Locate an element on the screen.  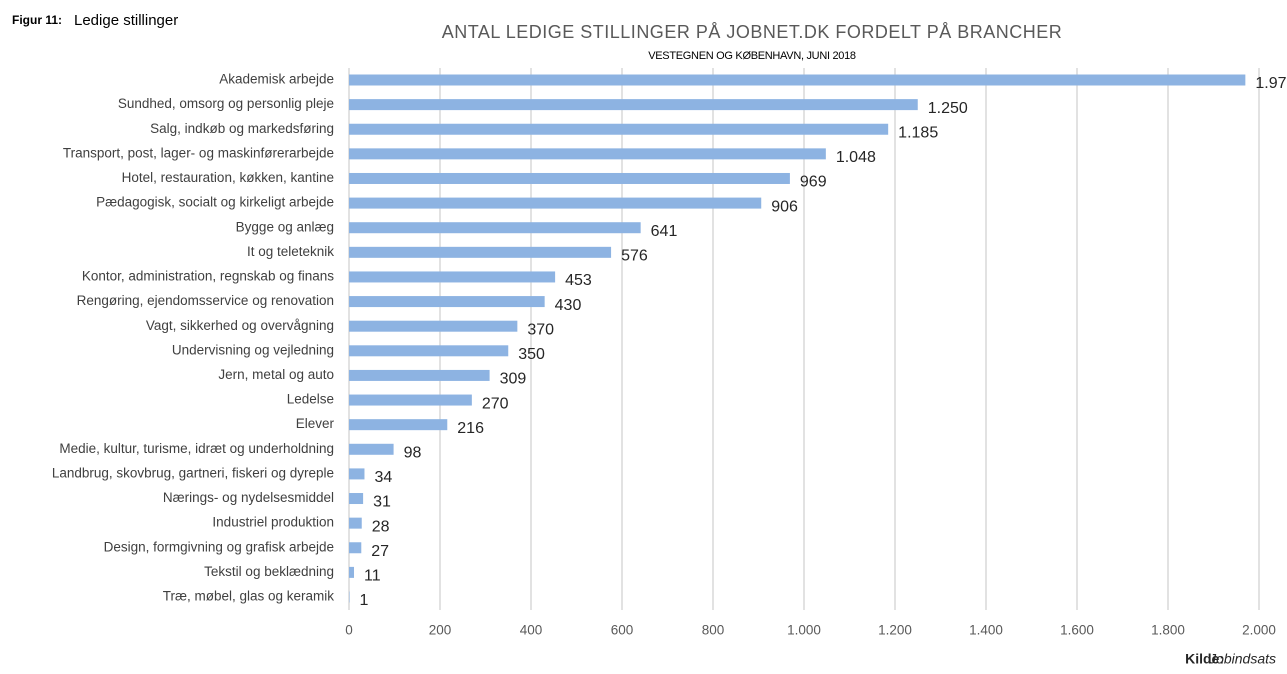
value-label: 576 is located at coordinates (634, 256).